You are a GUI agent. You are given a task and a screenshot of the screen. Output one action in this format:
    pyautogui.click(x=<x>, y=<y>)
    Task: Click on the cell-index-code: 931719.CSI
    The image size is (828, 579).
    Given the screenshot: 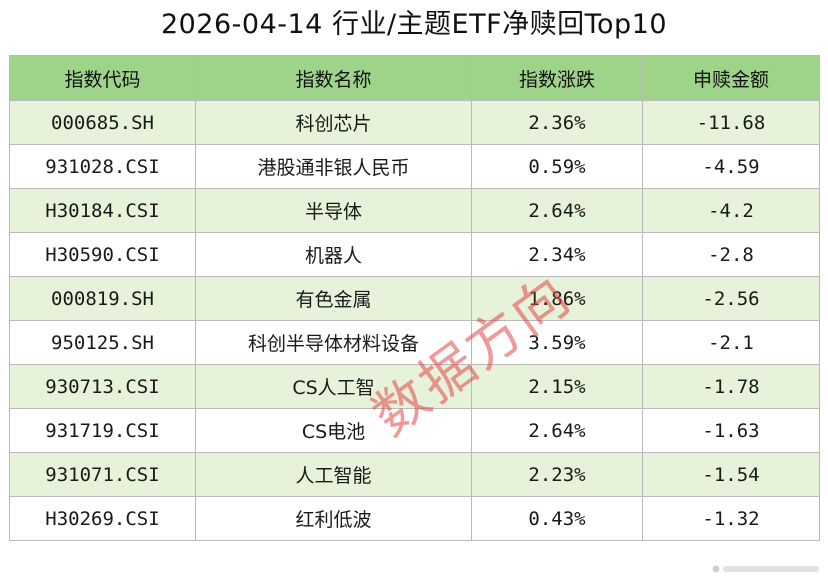 What is the action you would take?
    pyautogui.click(x=102, y=430)
    